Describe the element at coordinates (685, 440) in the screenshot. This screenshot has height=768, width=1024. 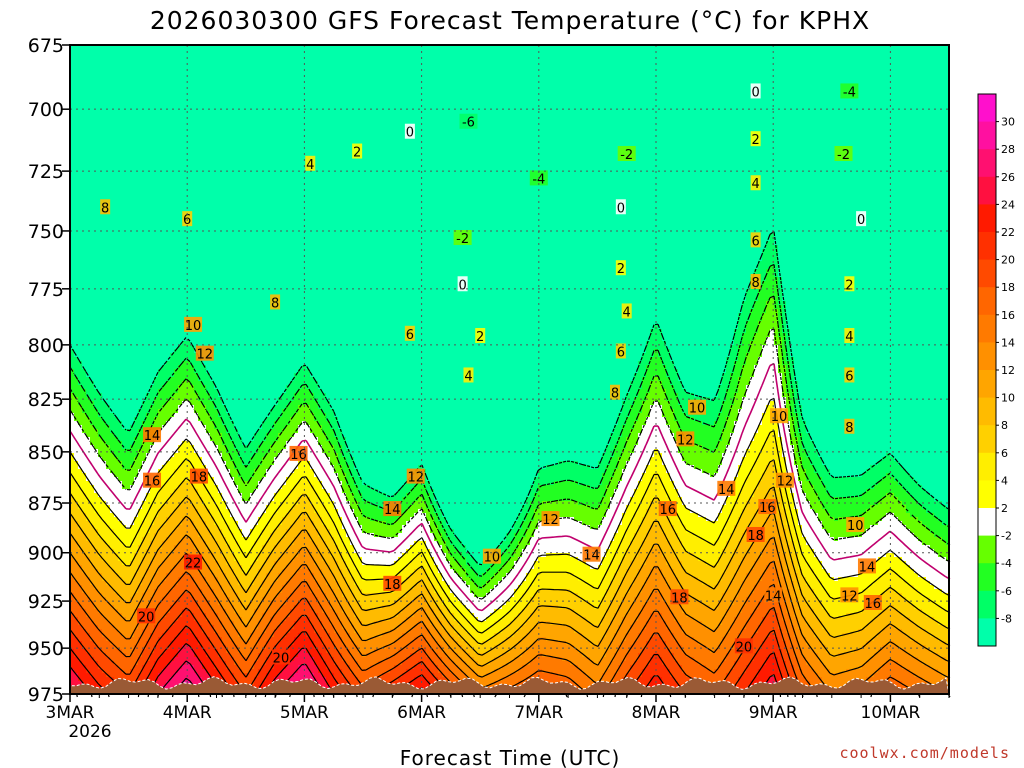
I see `contour-label: 12` at that location.